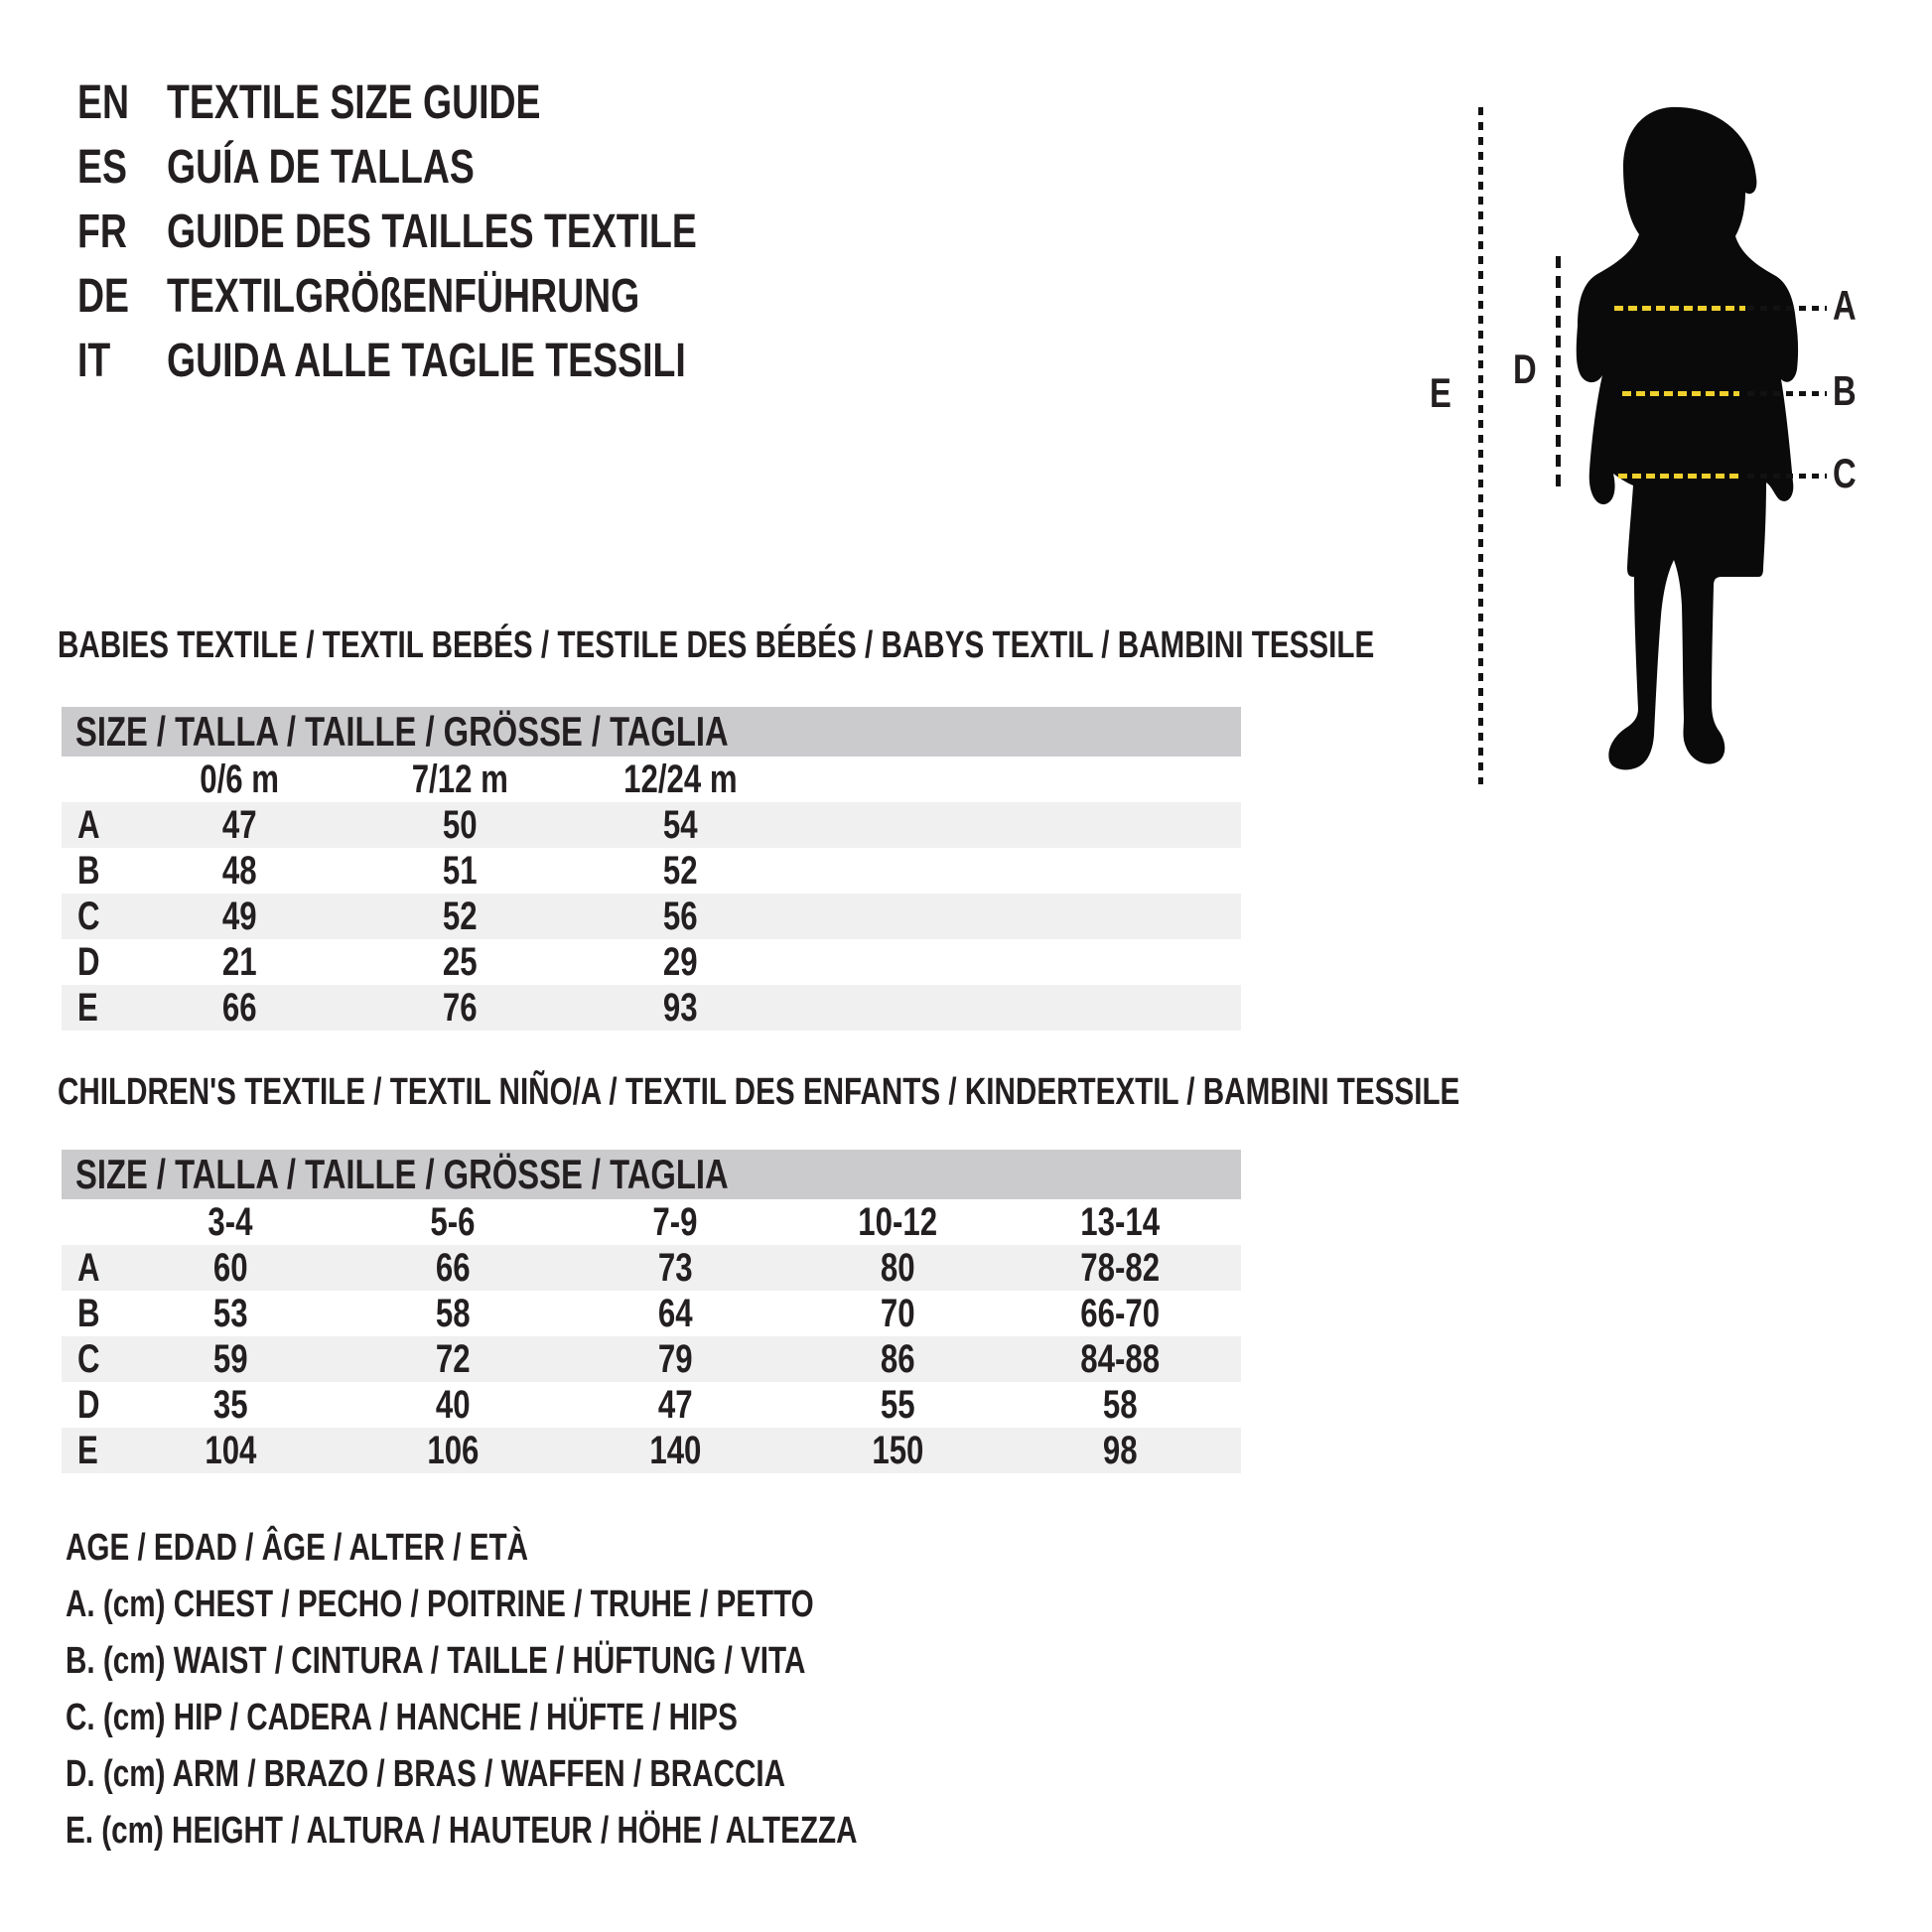  I want to click on cell-value: 104, so click(231, 1450).